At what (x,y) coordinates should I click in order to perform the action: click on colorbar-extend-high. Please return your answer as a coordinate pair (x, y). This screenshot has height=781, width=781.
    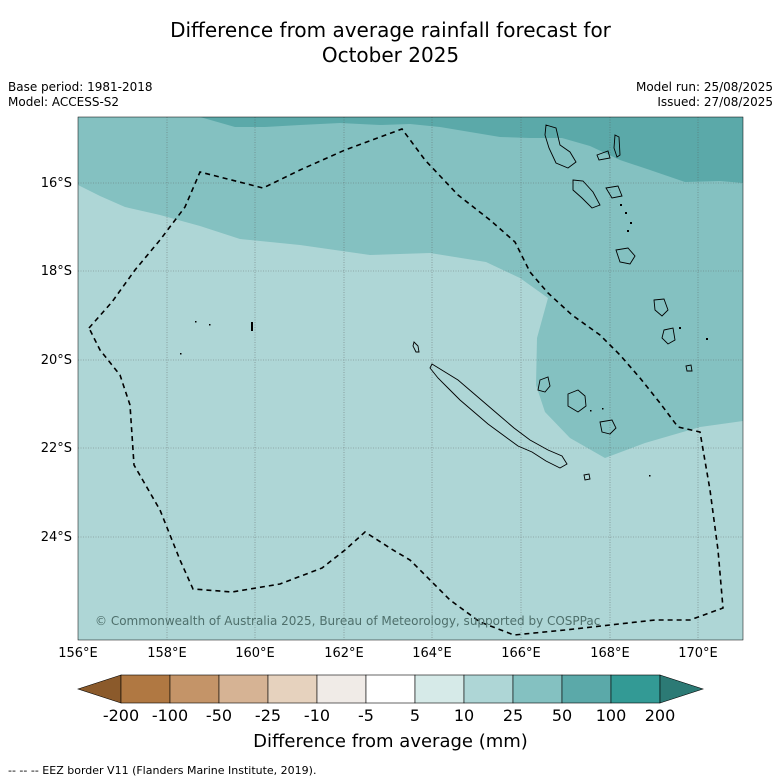
    Looking at the image, I should click on (681, 689).